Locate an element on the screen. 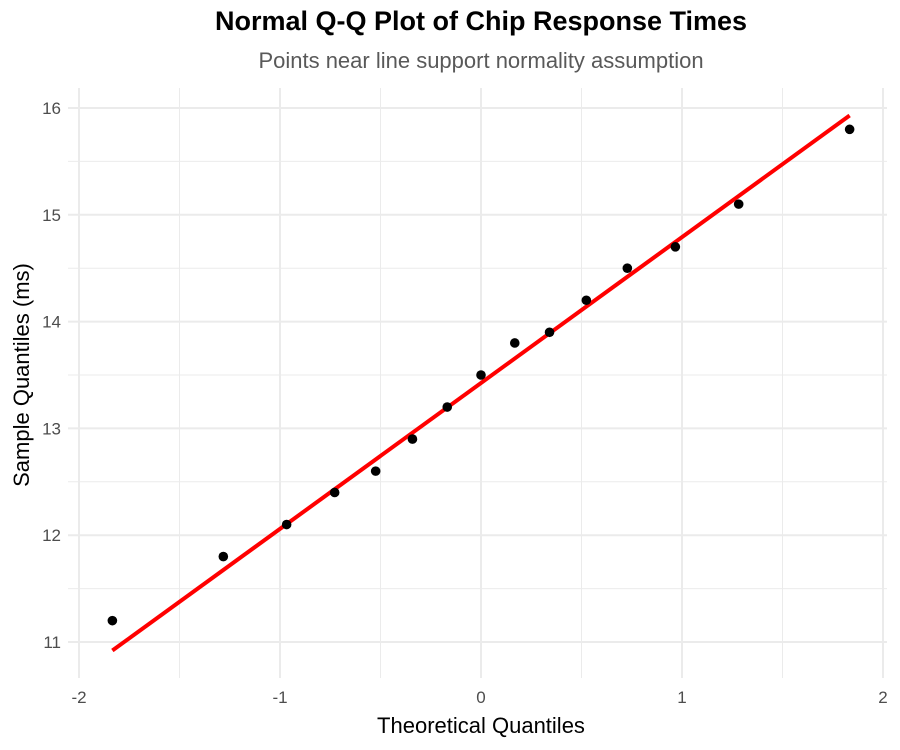  chart-title: Normal Q-Q Plot of Chip Response Times is located at coordinates (481, 21).